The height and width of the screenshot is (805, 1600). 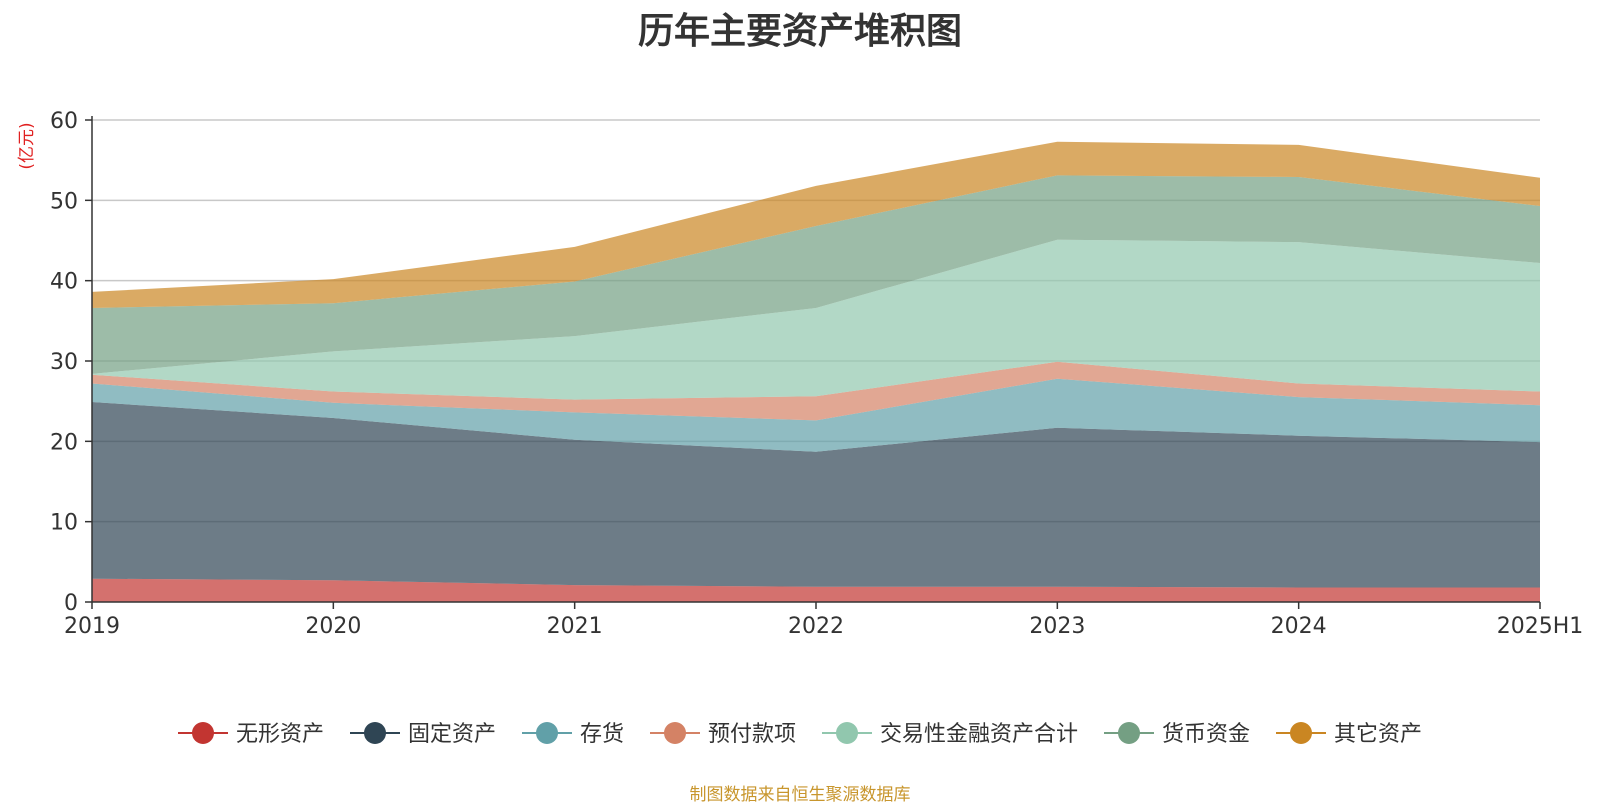 I want to click on legend-label: 预付款项, so click(x=752, y=734).